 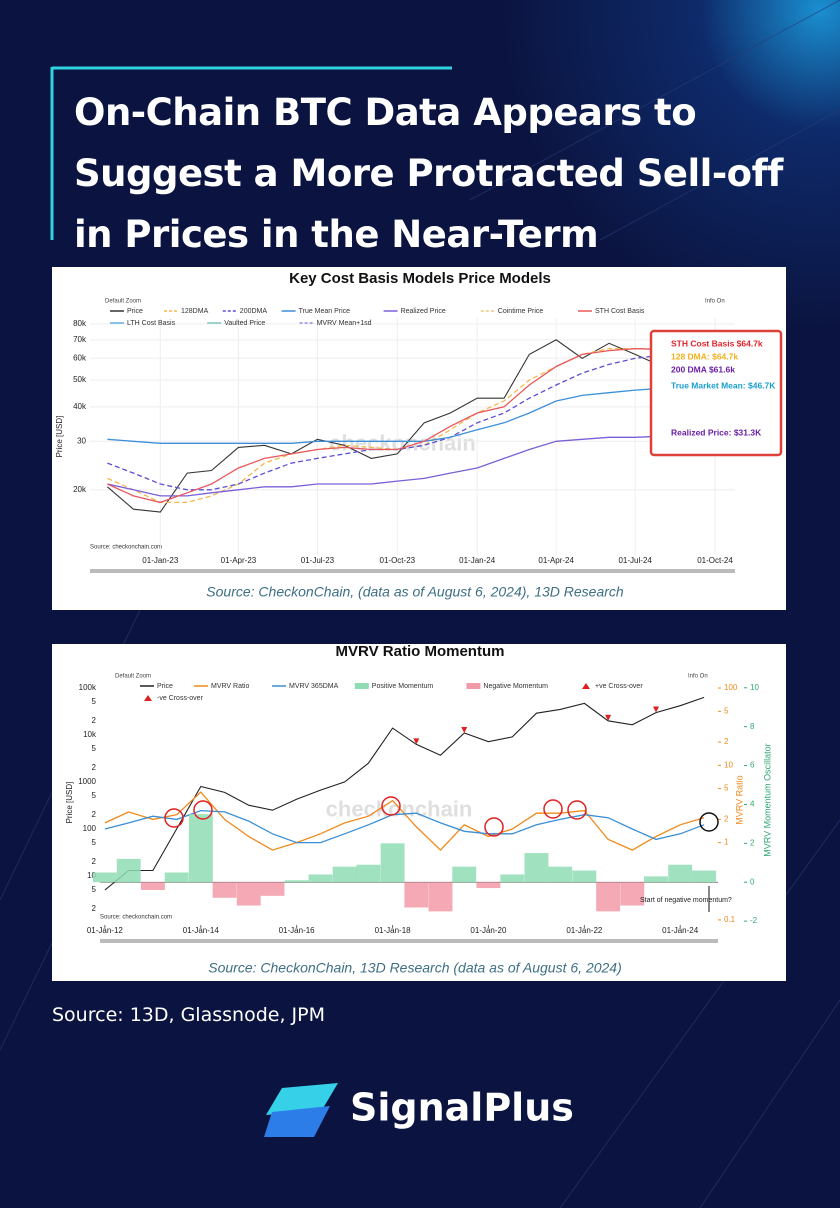 I want to click on chart-title: Key Cost Basis Models Price Models, so click(x=420, y=278).